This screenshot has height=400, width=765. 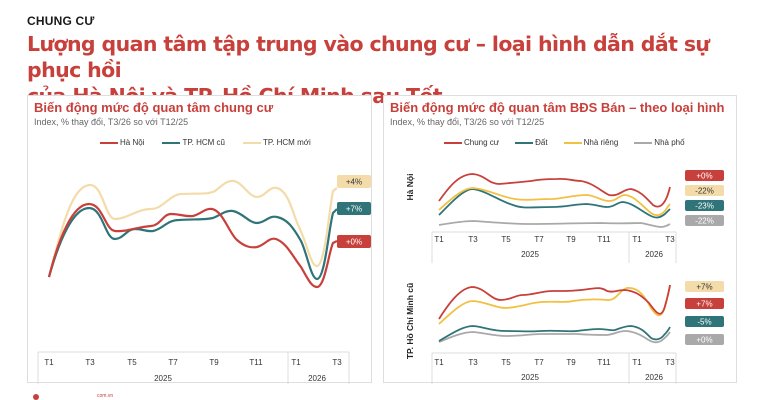 What do you see at coordinates (276, 142) in the screenshot?
I see `legend-item-hcm-new: TP. HCM mới` at bounding box center [276, 142].